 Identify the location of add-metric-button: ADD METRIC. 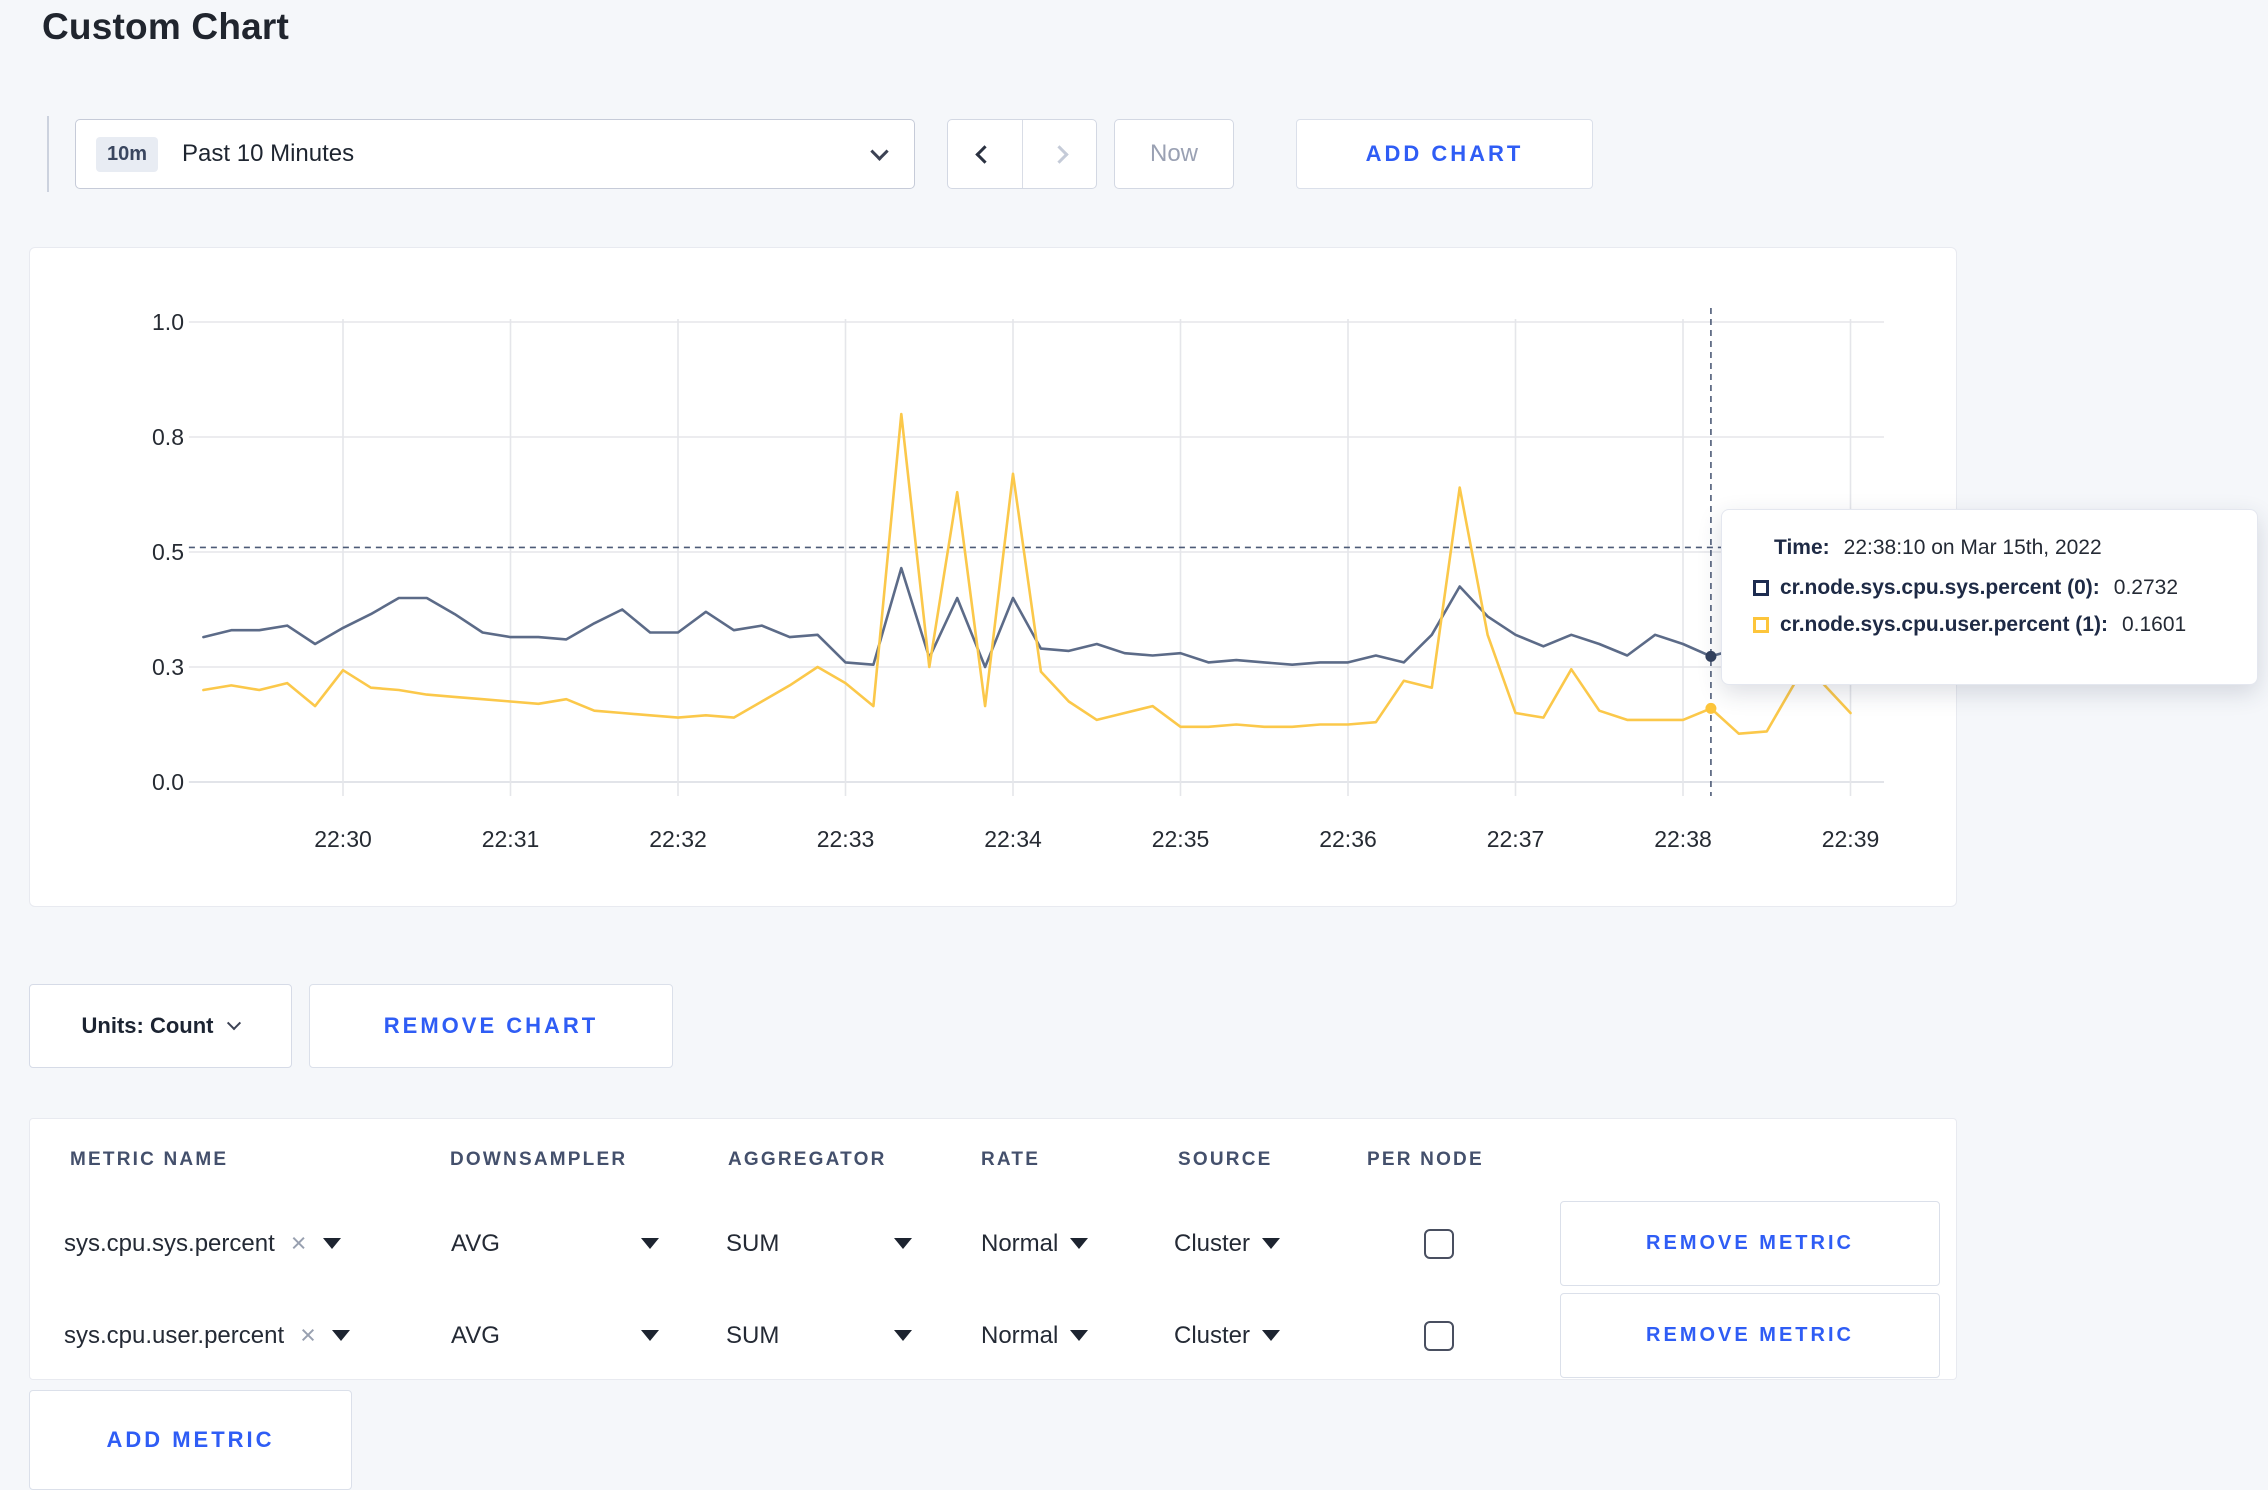
(190, 1440).